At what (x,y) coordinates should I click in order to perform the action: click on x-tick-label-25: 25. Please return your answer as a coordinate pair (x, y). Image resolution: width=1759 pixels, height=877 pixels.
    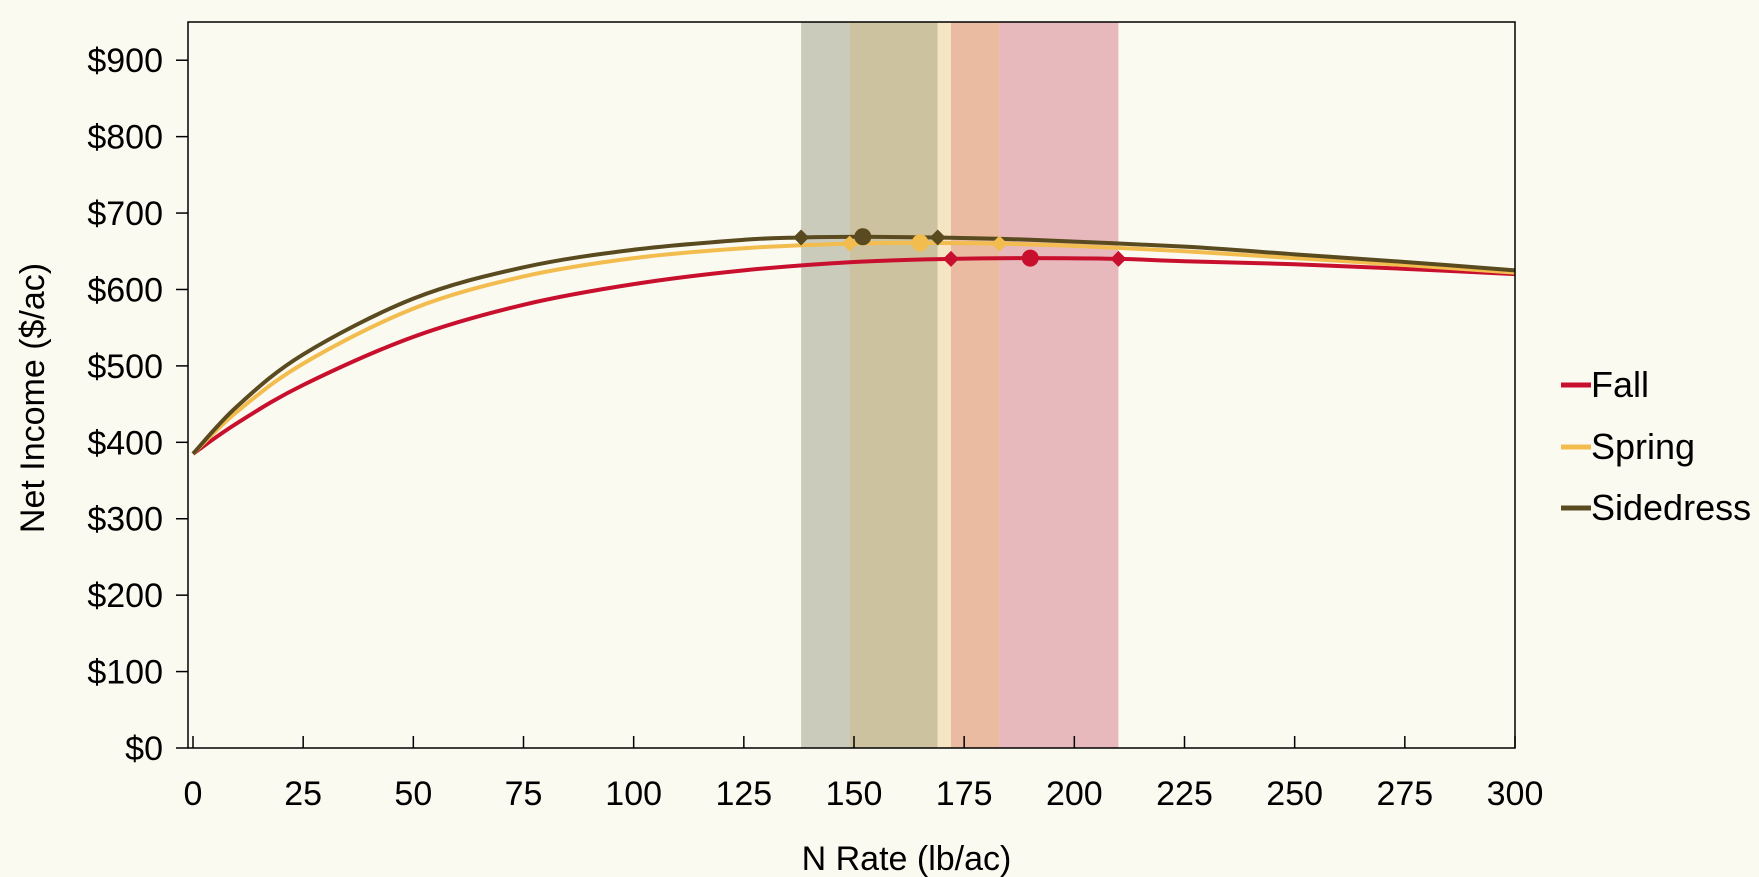
    Looking at the image, I should click on (303, 794).